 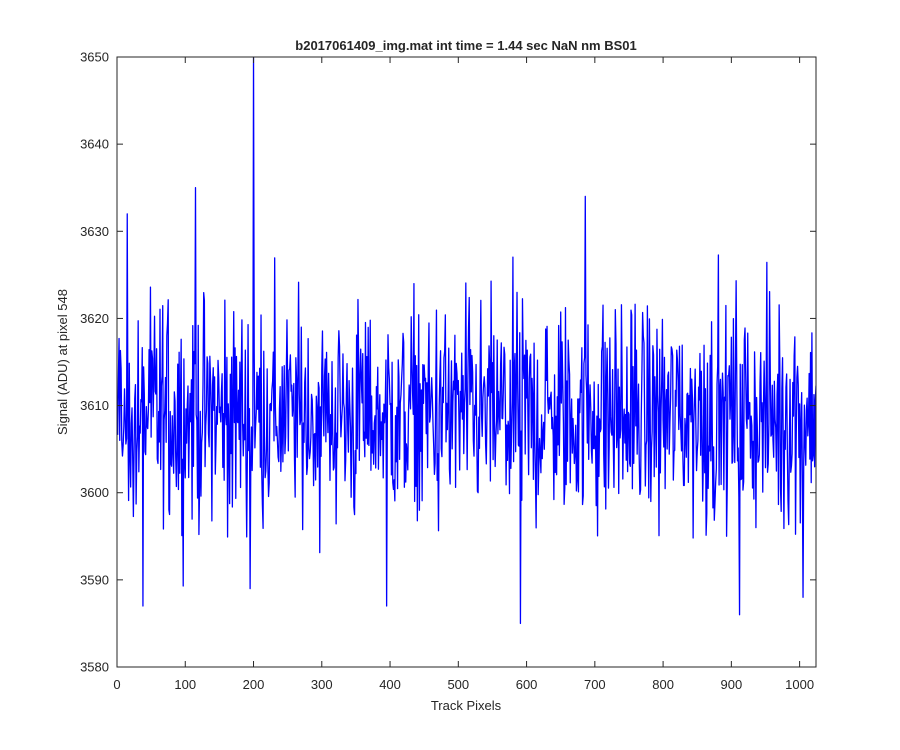 What do you see at coordinates (595, 684) in the screenshot?
I see `x-tick-label: 700` at bounding box center [595, 684].